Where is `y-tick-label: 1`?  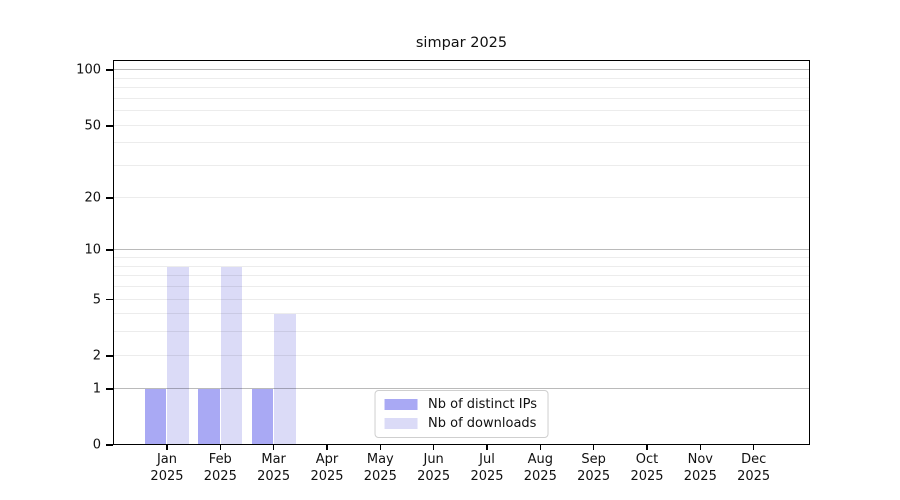
y-tick-label: 1 is located at coordinates (96, 389).